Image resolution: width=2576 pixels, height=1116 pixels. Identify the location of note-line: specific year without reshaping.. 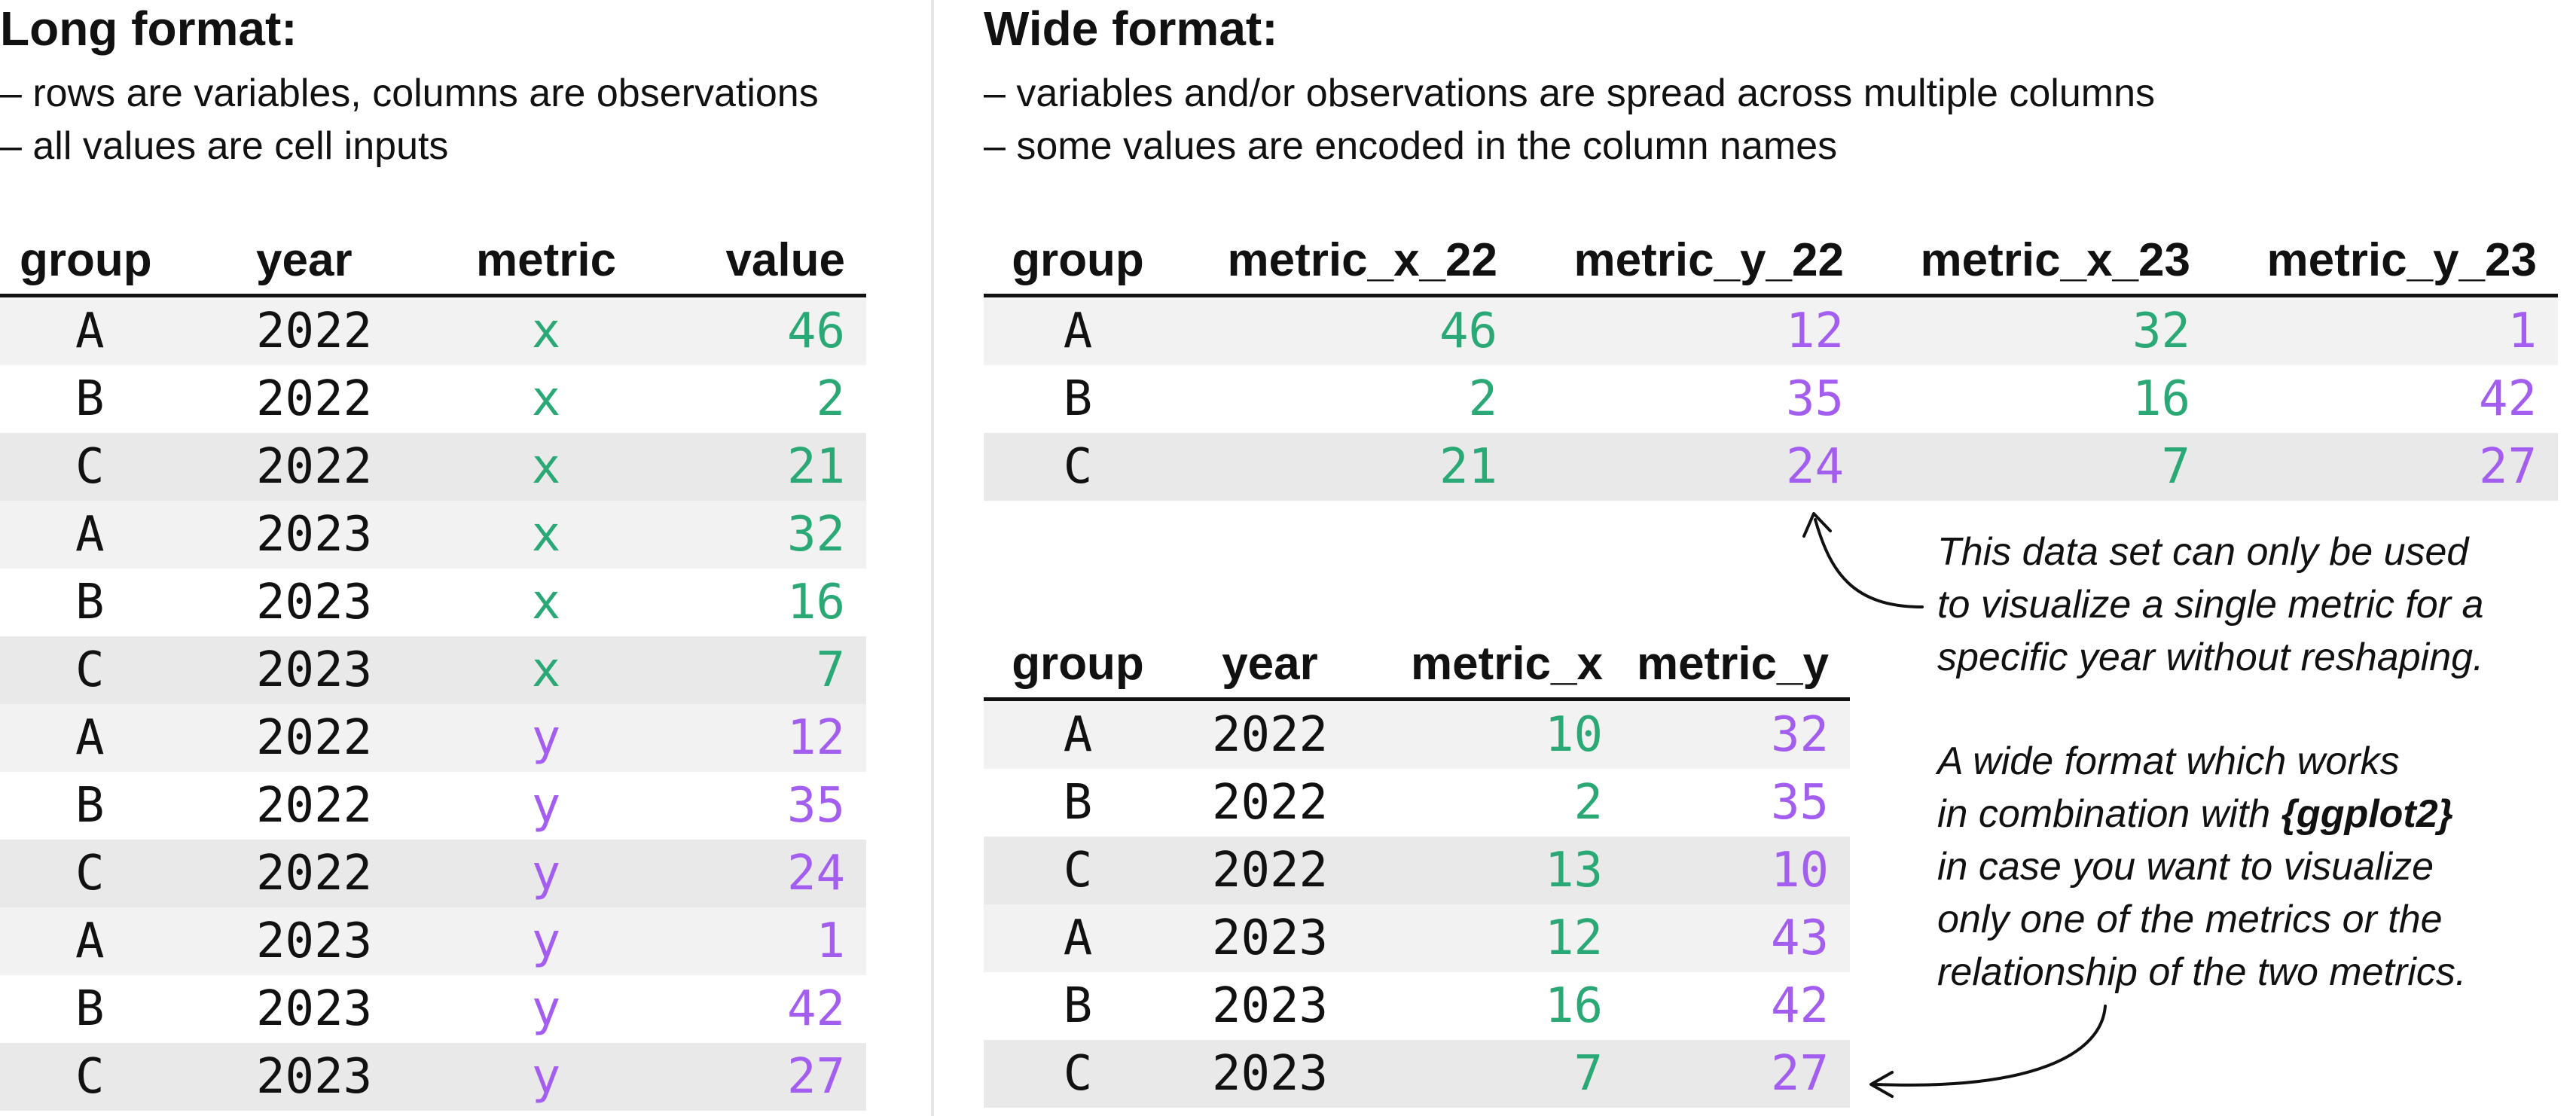
(2211, 657).